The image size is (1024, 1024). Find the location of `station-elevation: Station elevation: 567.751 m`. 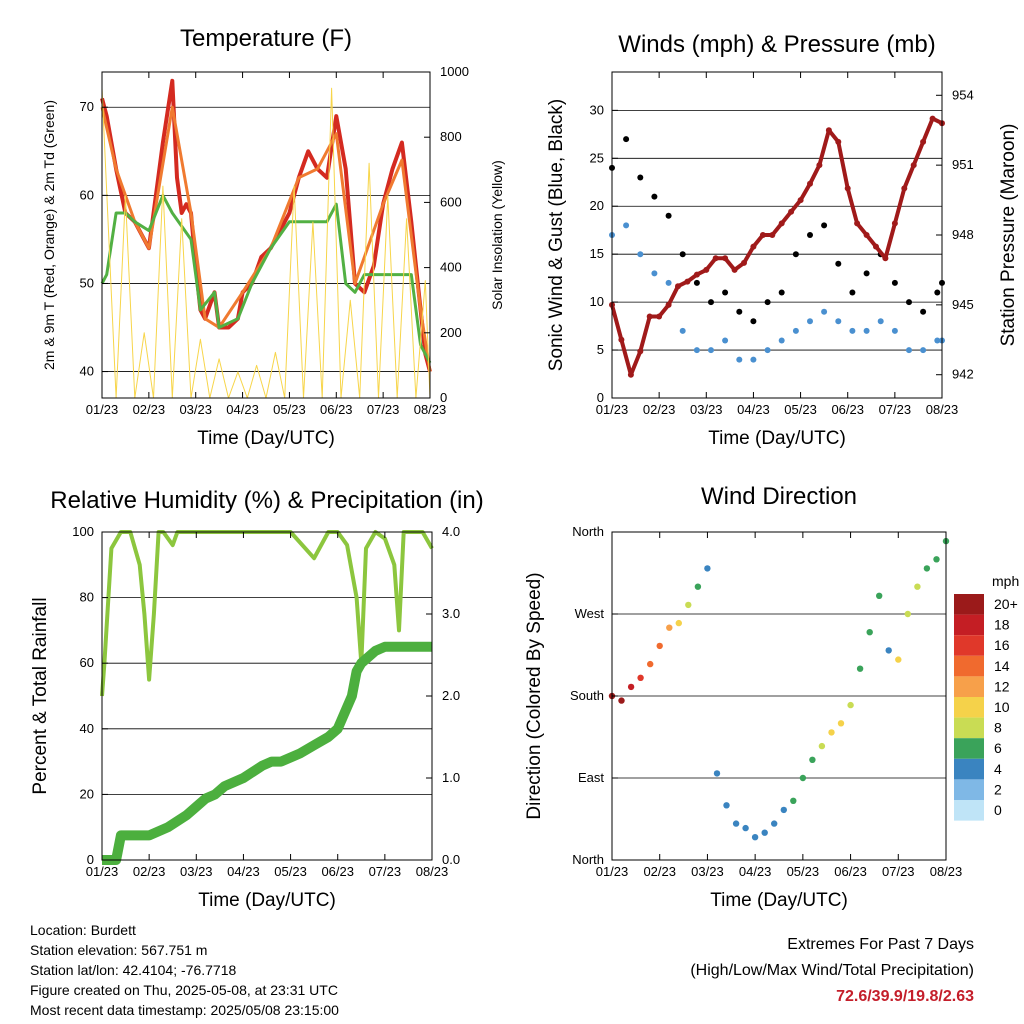

station-elevation: Station elevation: 567.751 m is located at coordinates (119, 950).